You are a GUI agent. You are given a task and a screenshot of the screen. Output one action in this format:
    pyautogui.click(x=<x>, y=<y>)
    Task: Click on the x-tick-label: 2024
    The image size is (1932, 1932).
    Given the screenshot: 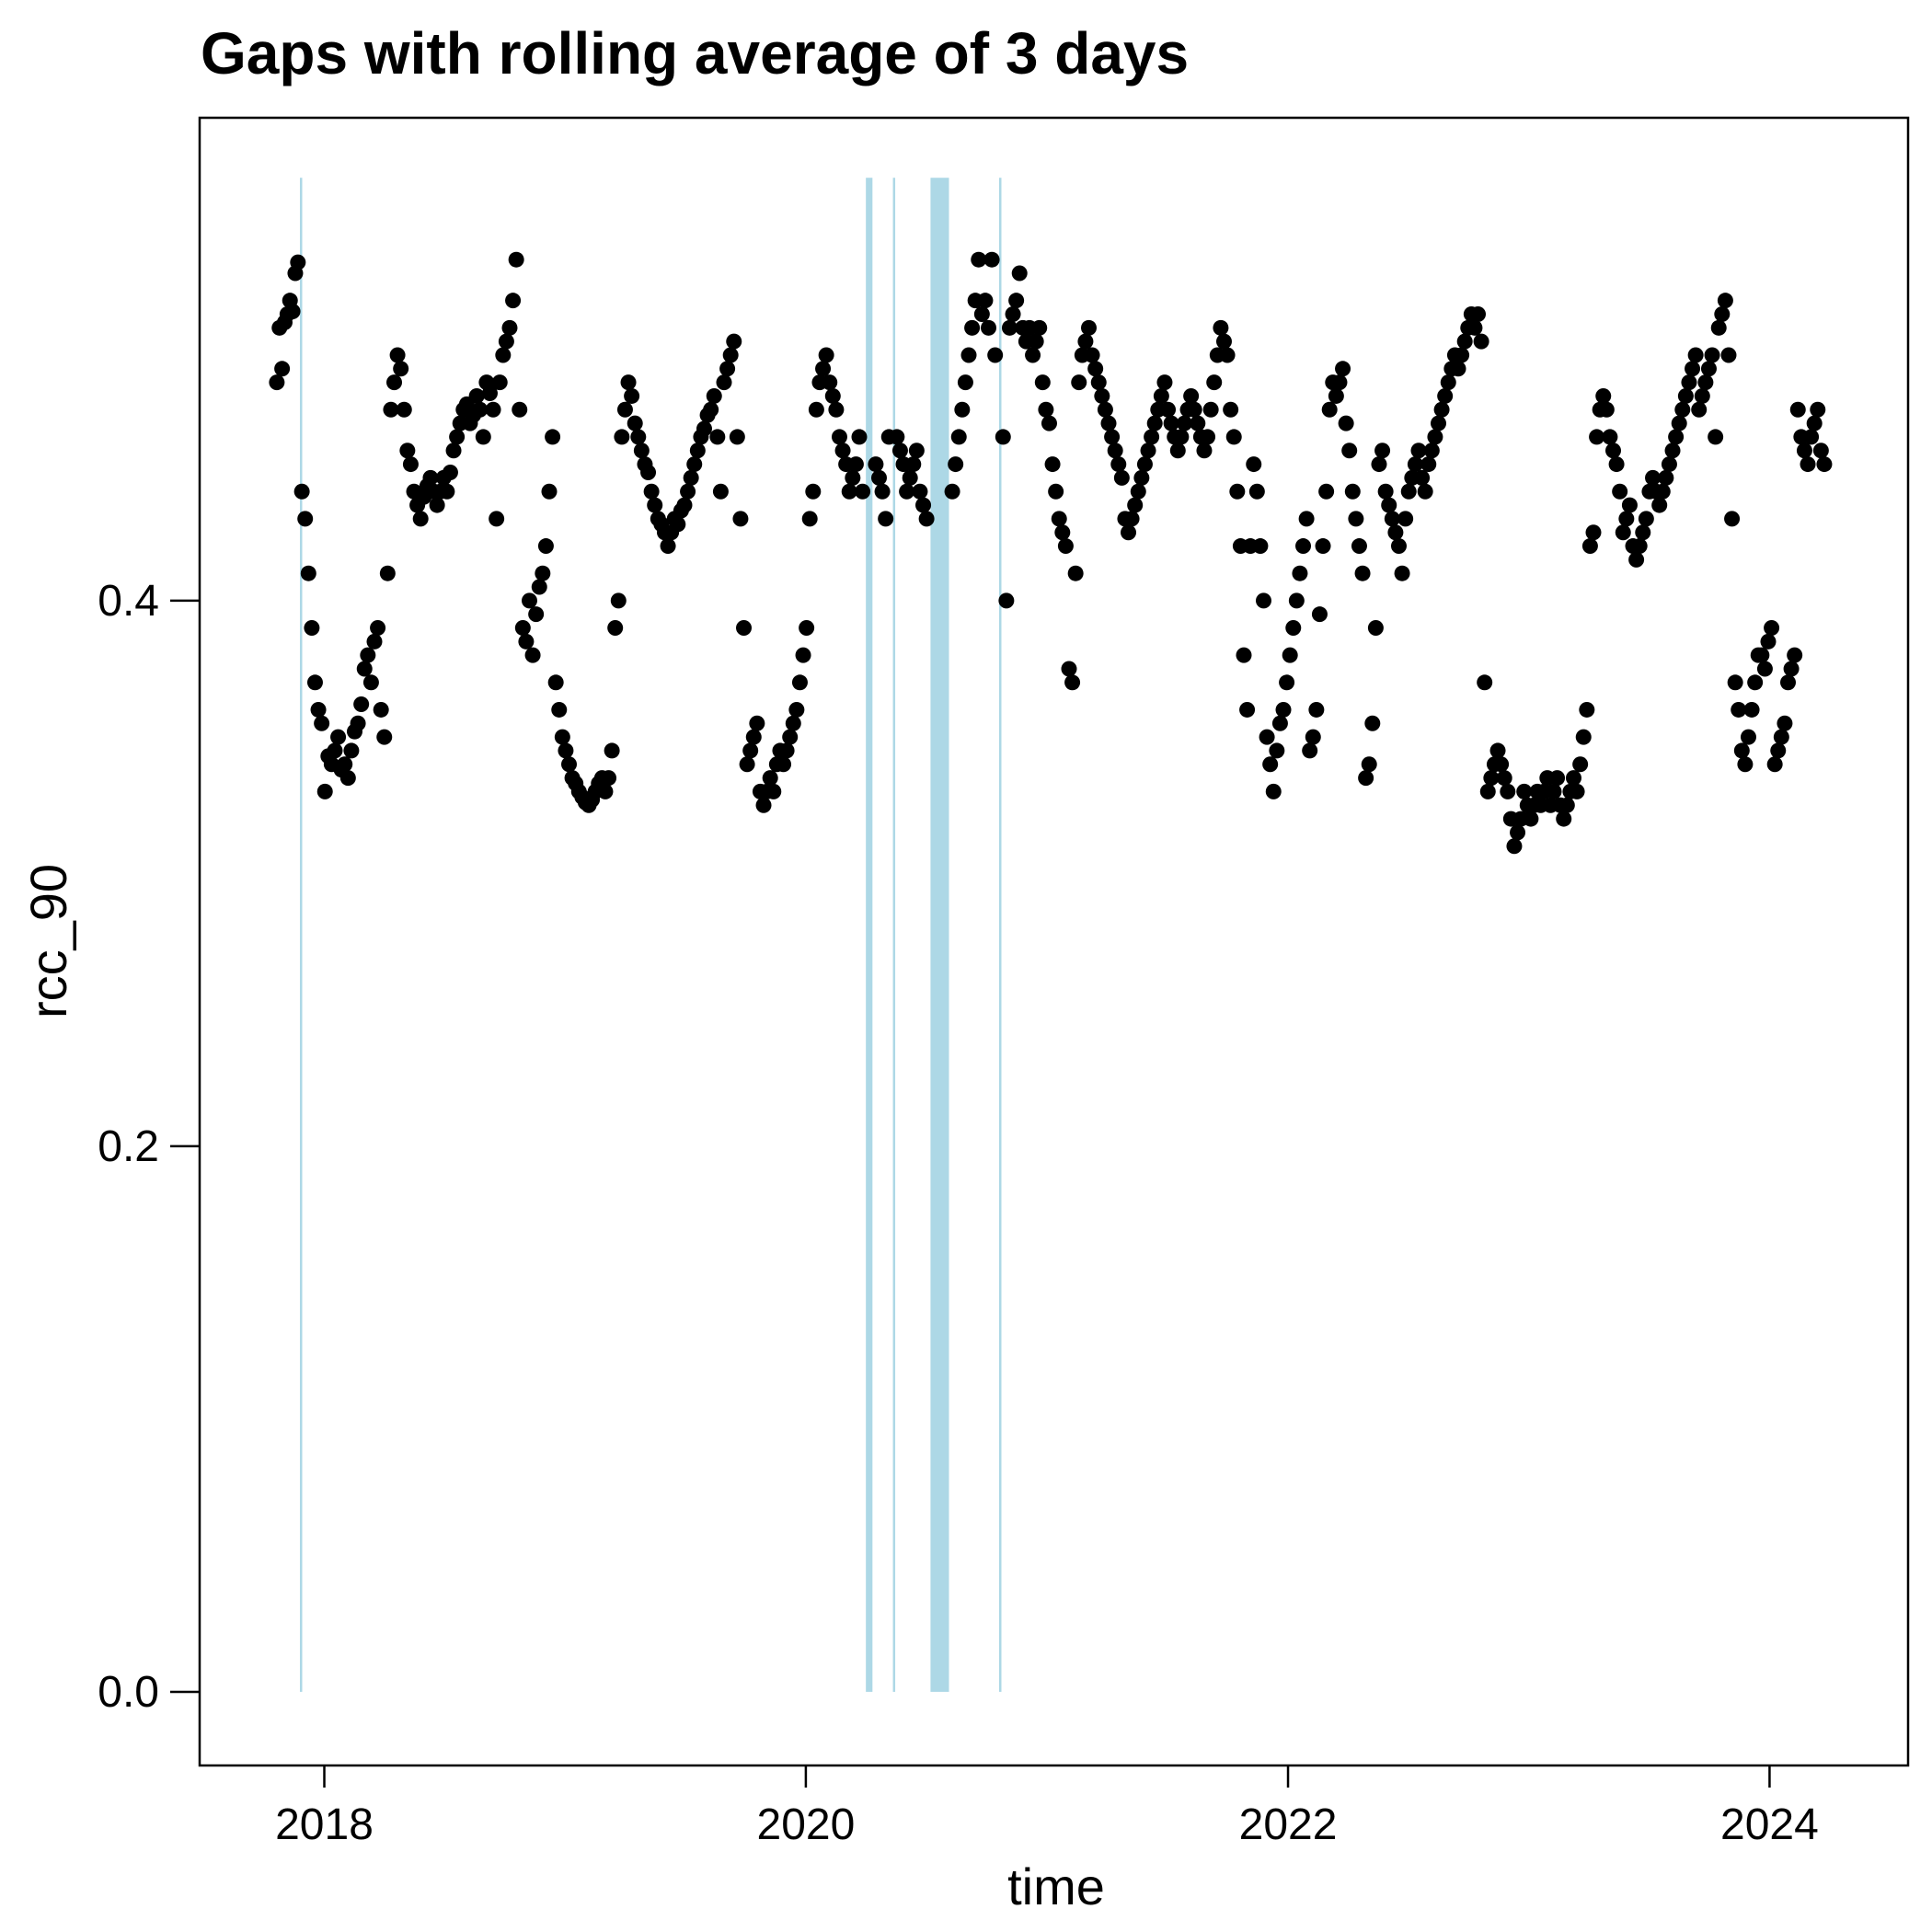 What is the action you would take?
    pyautogui.click(x=1769, y=1824)
    